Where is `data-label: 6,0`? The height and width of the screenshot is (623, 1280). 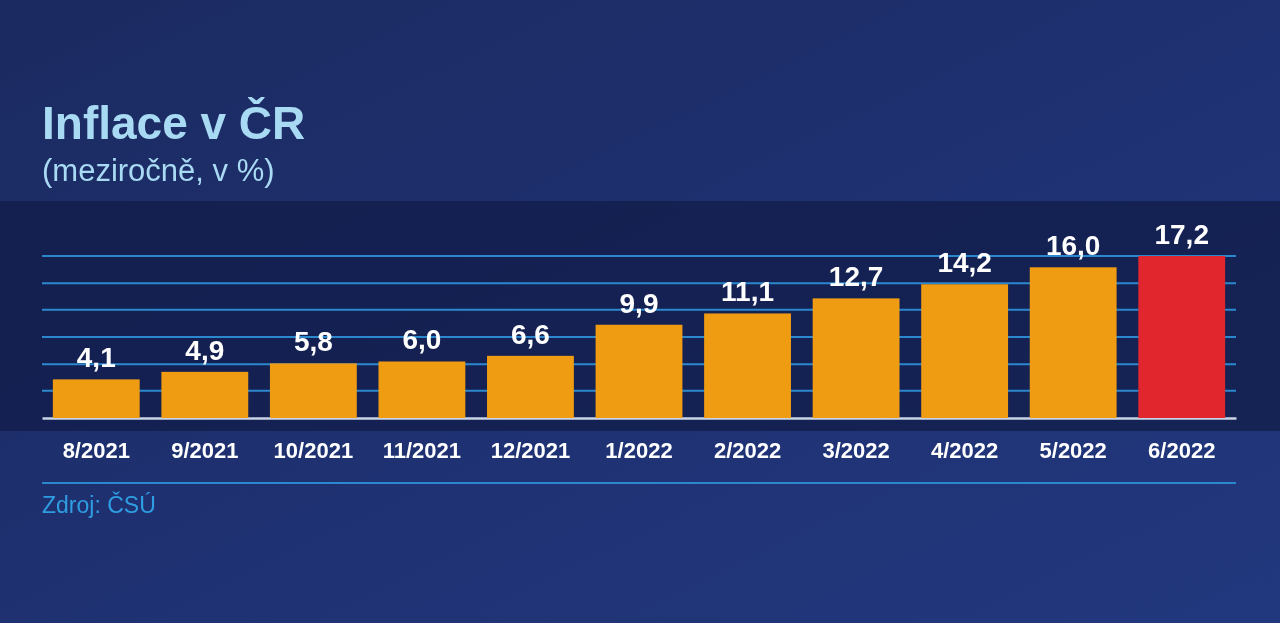 data-label: 6,0 is located at coordinates (422, 340).